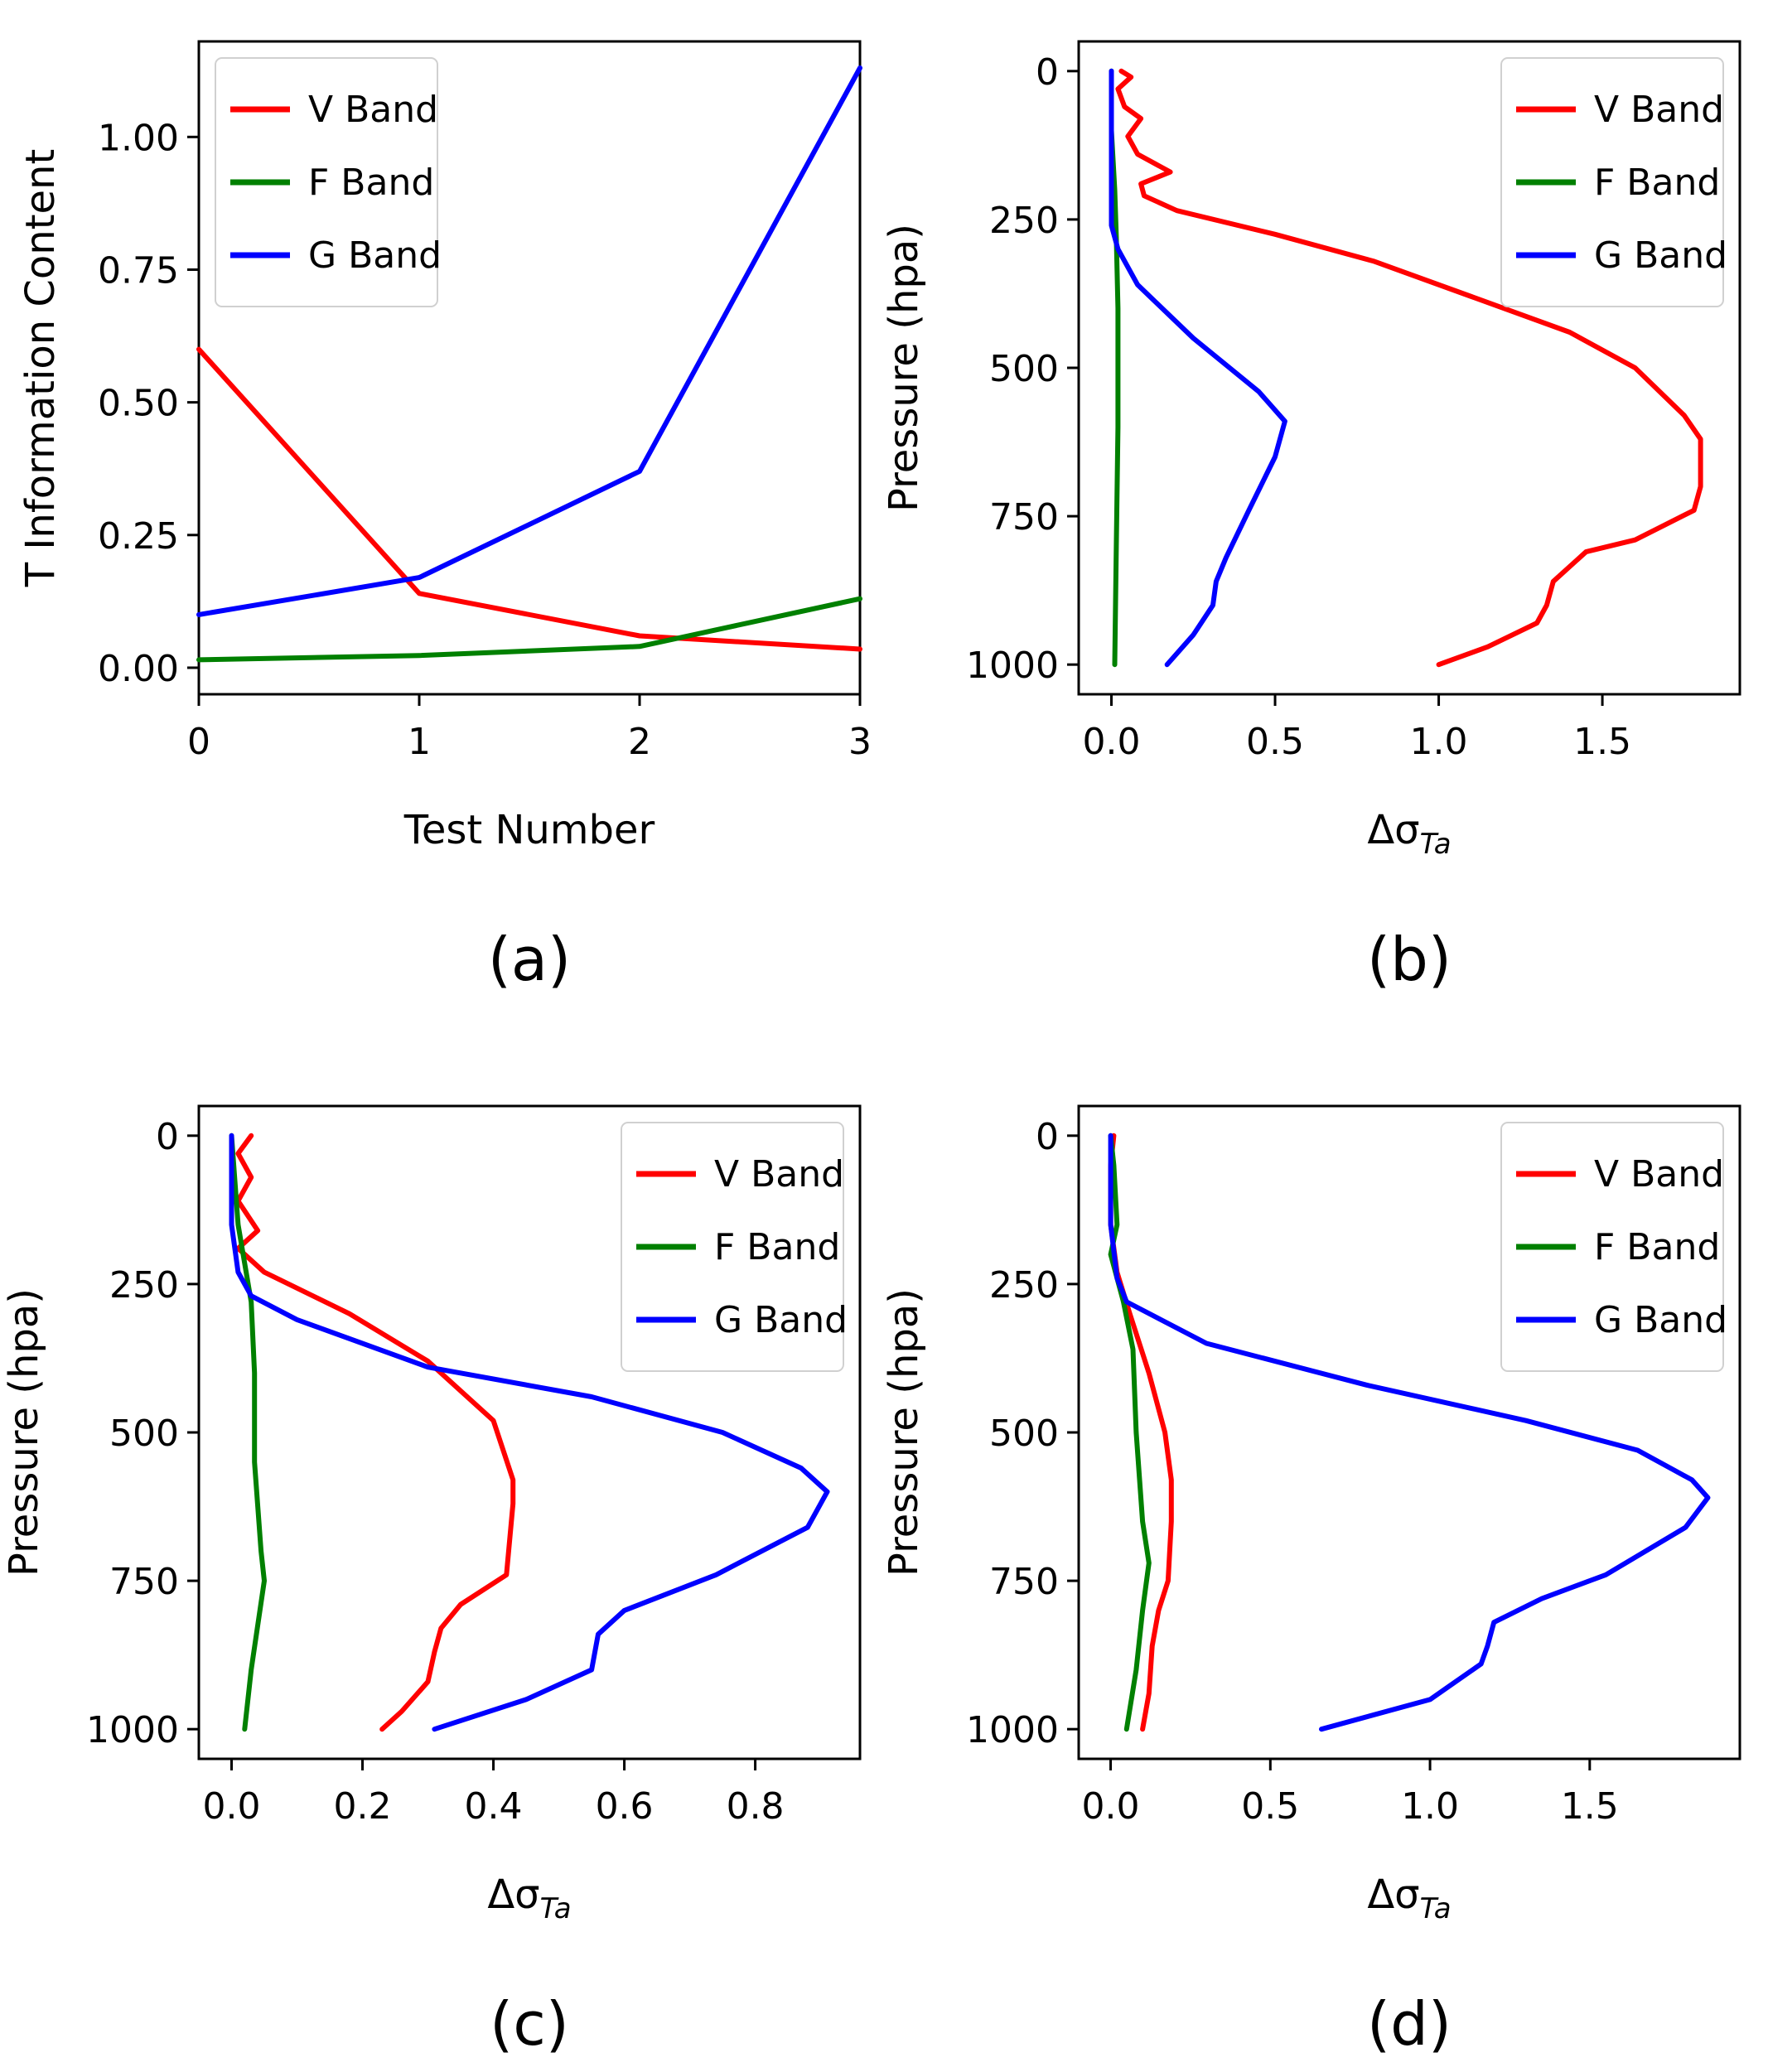 This screenshot has height=2072, width=1768. I want to click on y-tick-label: 1.00, so click(138, 138).